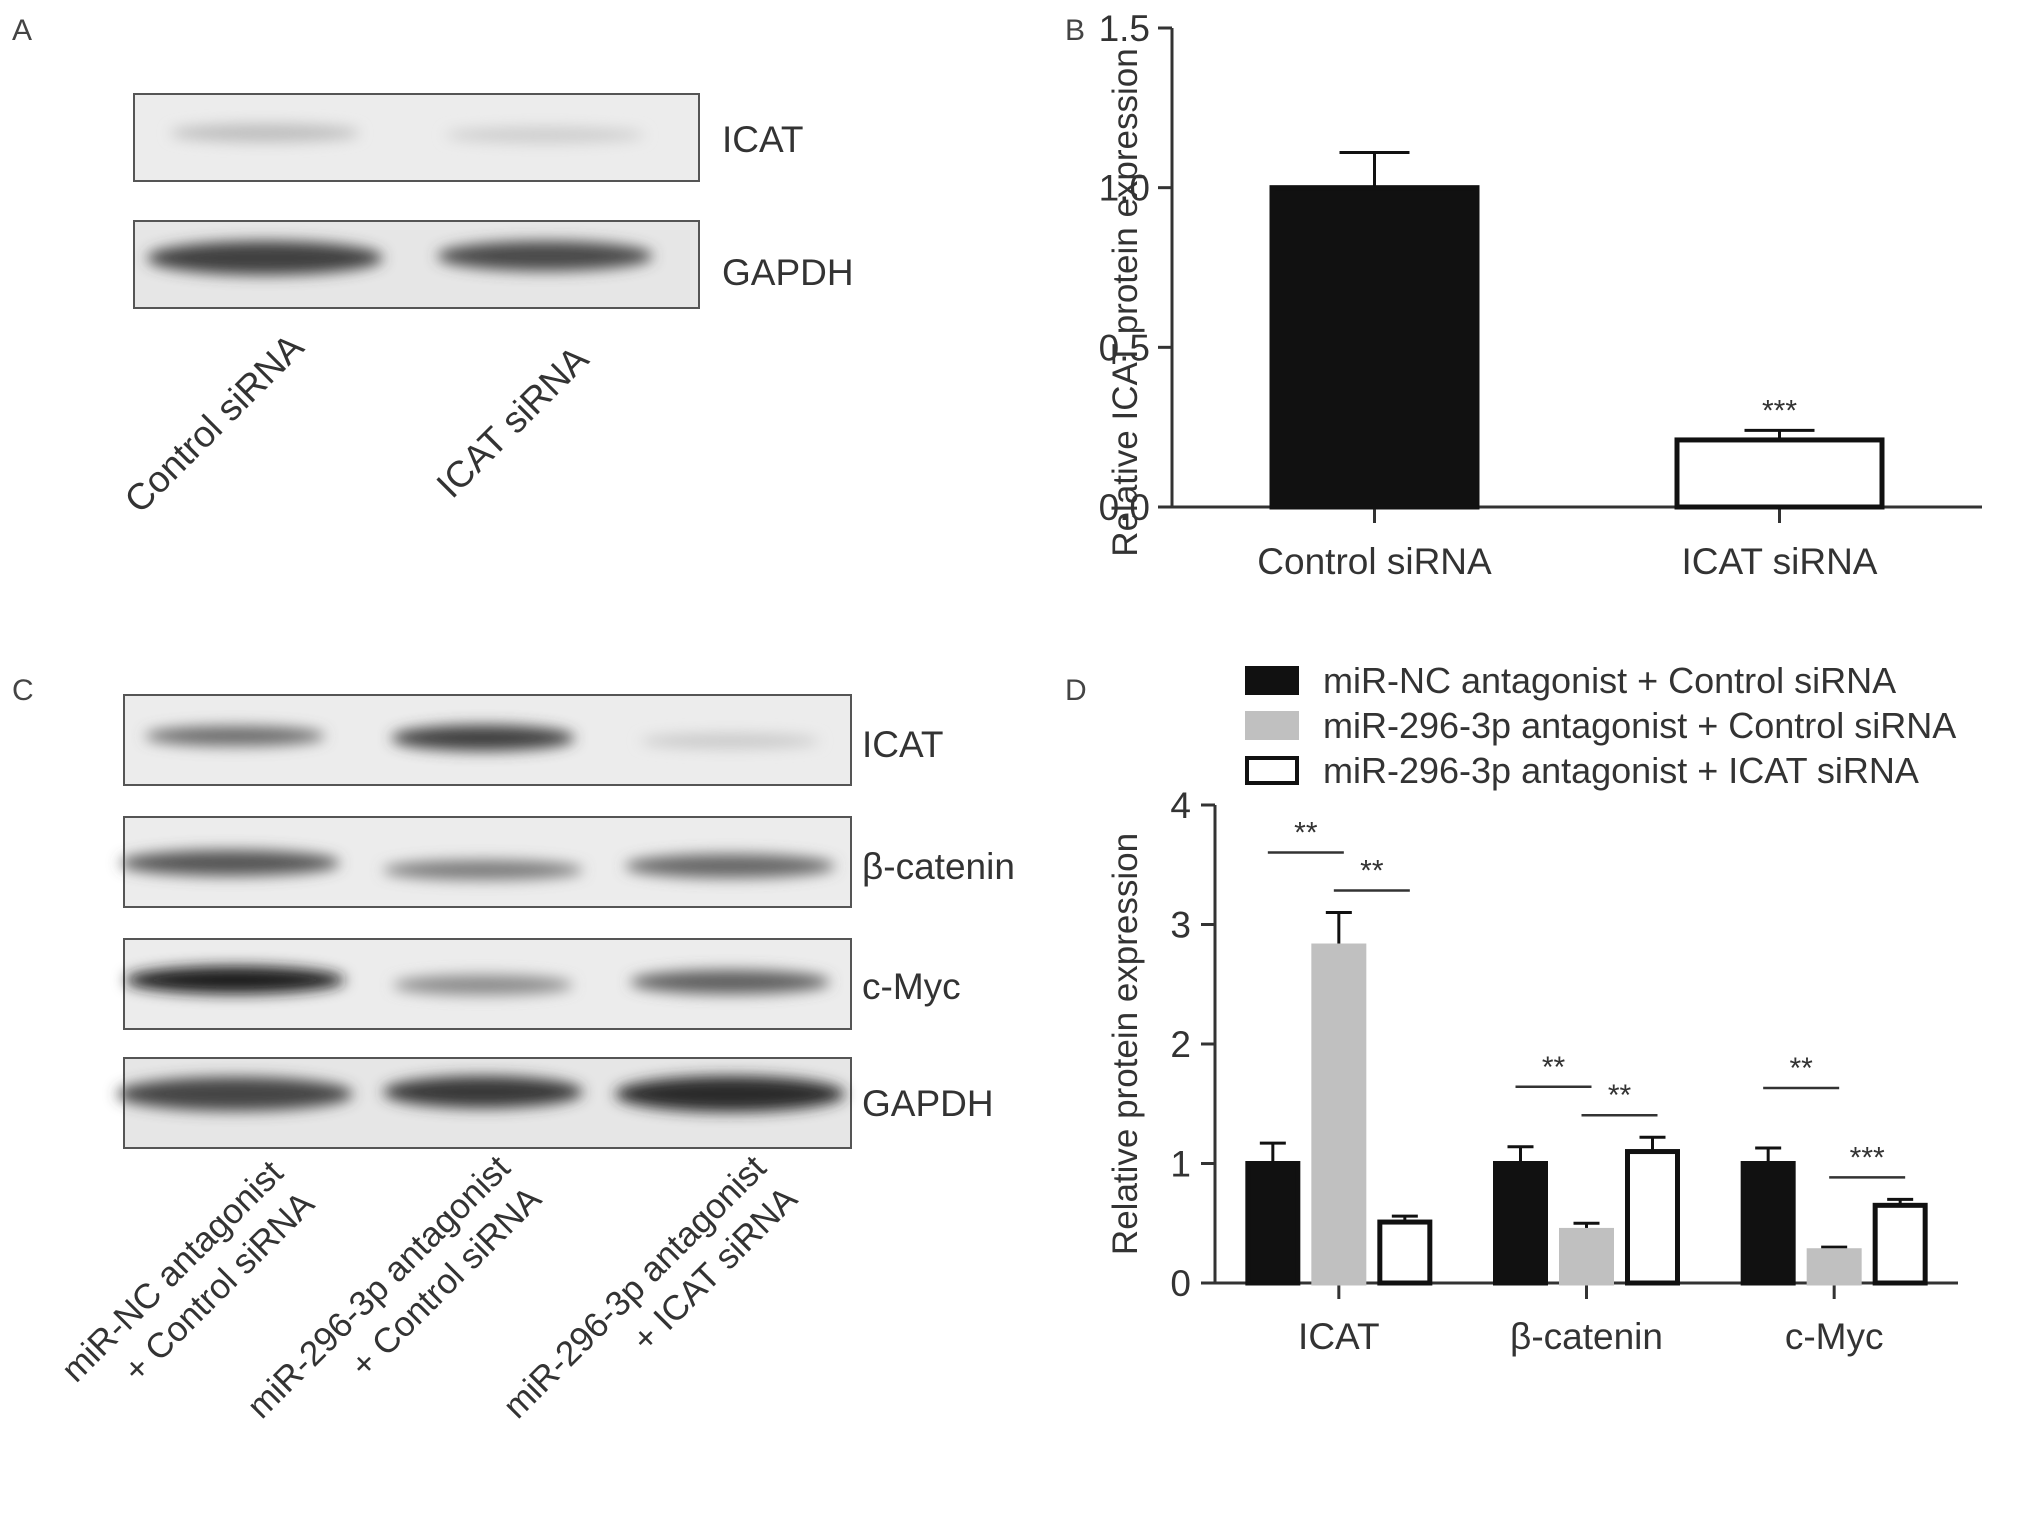 This screenshot has height=1524, width=2031. I want to click on chart-d-x-tick-label: β-catenin, so click(1586, 1336).